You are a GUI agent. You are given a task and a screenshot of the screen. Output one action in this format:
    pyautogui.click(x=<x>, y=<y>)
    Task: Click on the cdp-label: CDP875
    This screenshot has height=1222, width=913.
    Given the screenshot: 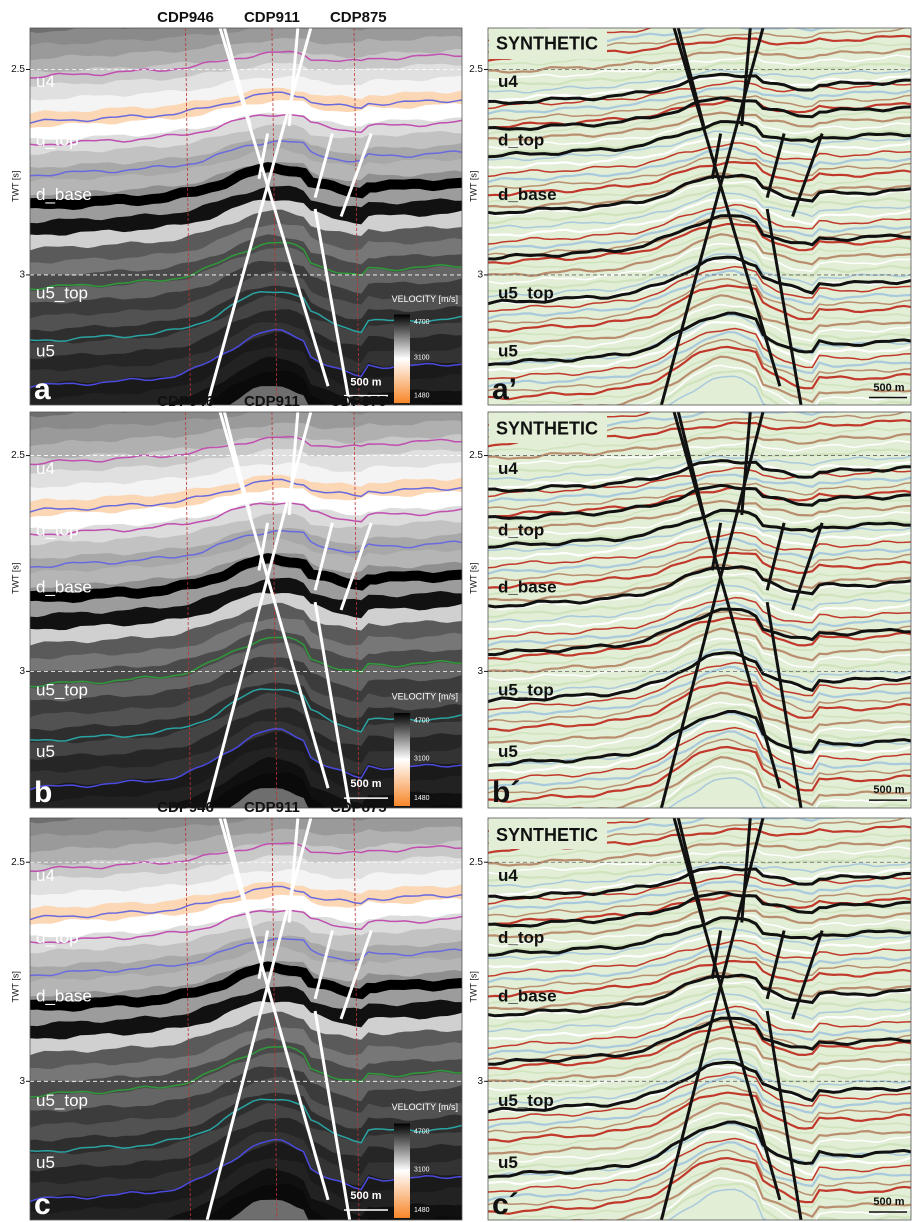 What is the action you would take?
    pyautogui.click(x=358, y=807)
    